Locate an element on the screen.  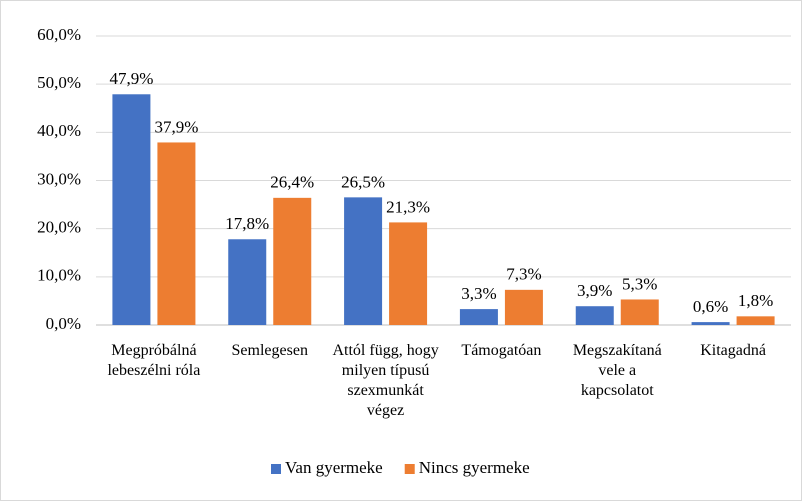
y-tick-label: 40,0% is located at coordinates (59, 130).